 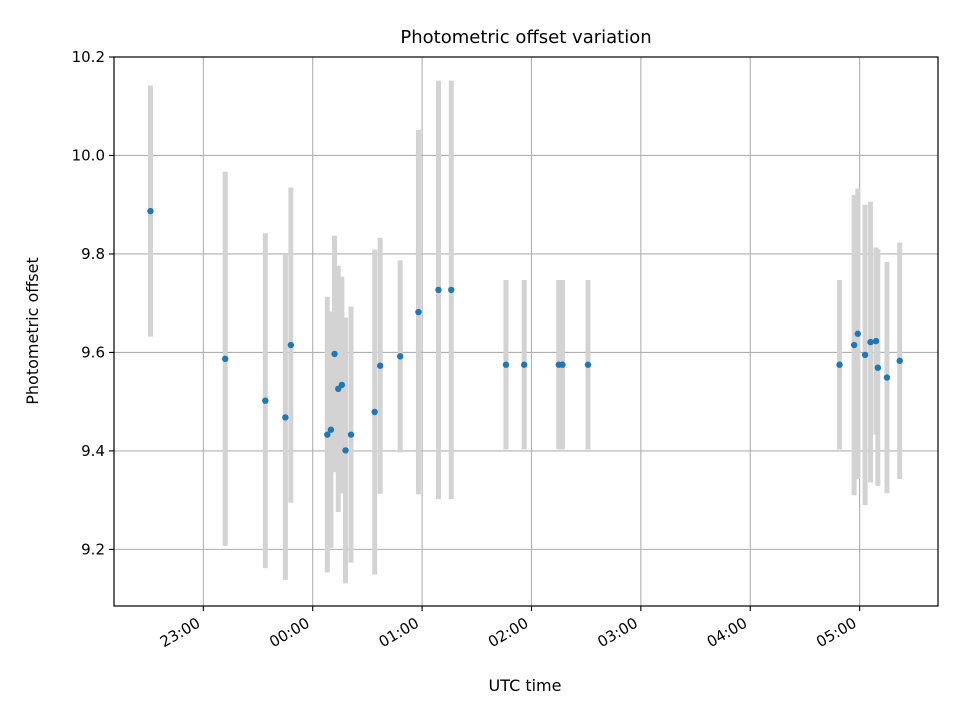 What do you see at coordinates (88, 155) in the screenshot?
I see `y-tick-label: 10.0` at bounding box center [88, 155].